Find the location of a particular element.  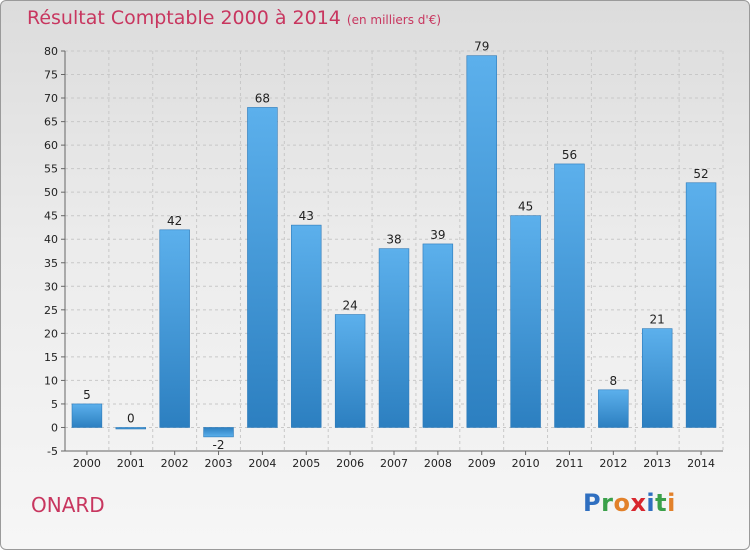

value-label-2009: 79 is located at coordinates (481, 47).